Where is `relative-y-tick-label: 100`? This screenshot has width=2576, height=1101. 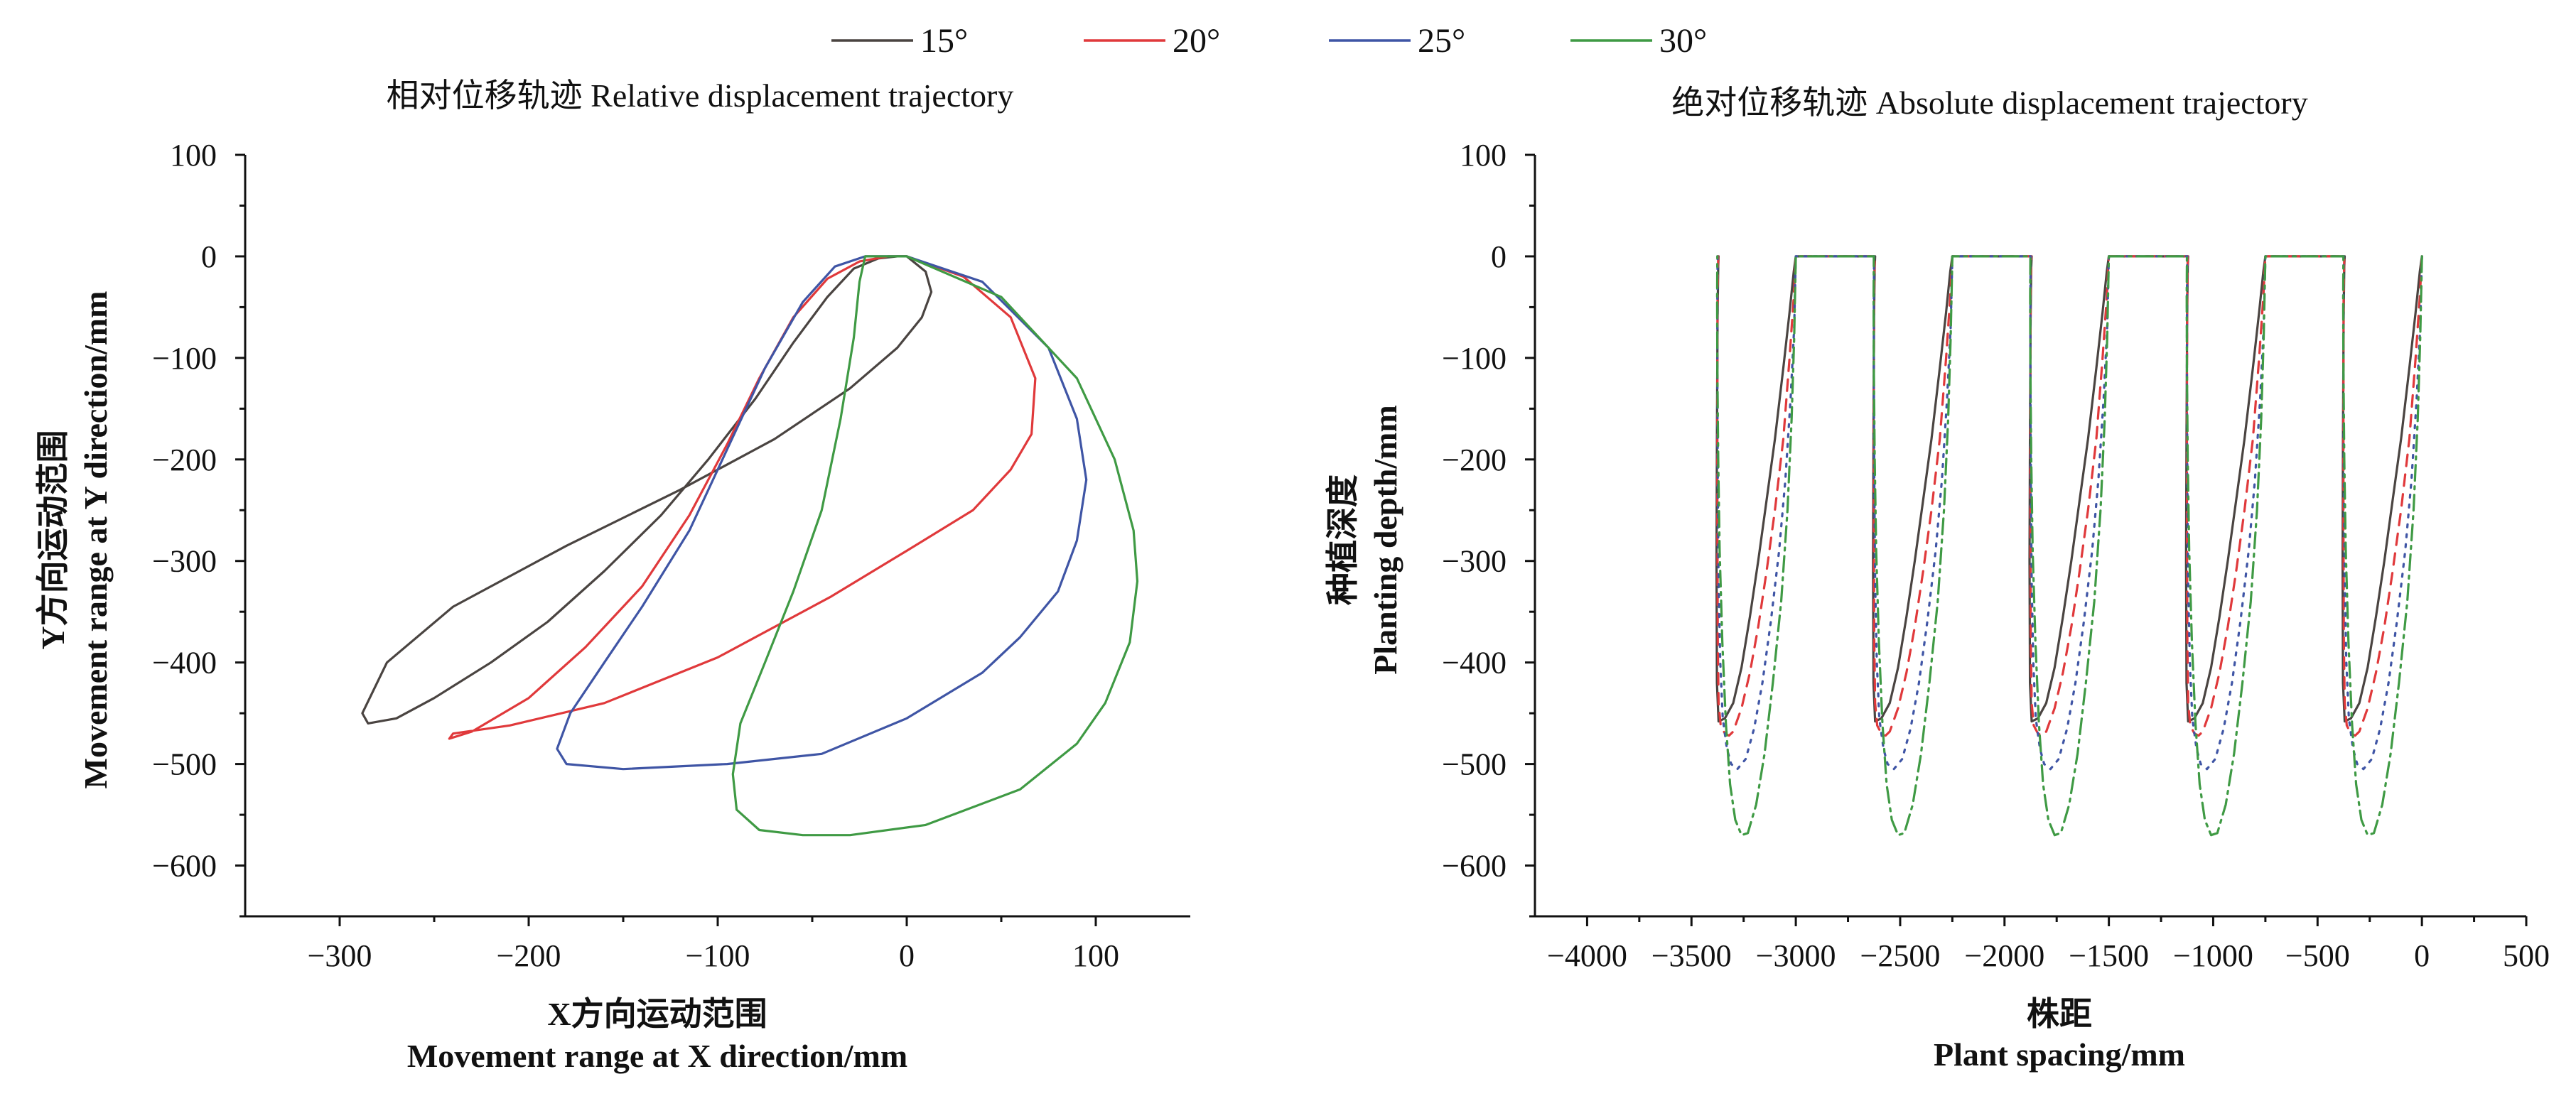
relative-y-tick-label: 100 is located at coordinates (194, 155).